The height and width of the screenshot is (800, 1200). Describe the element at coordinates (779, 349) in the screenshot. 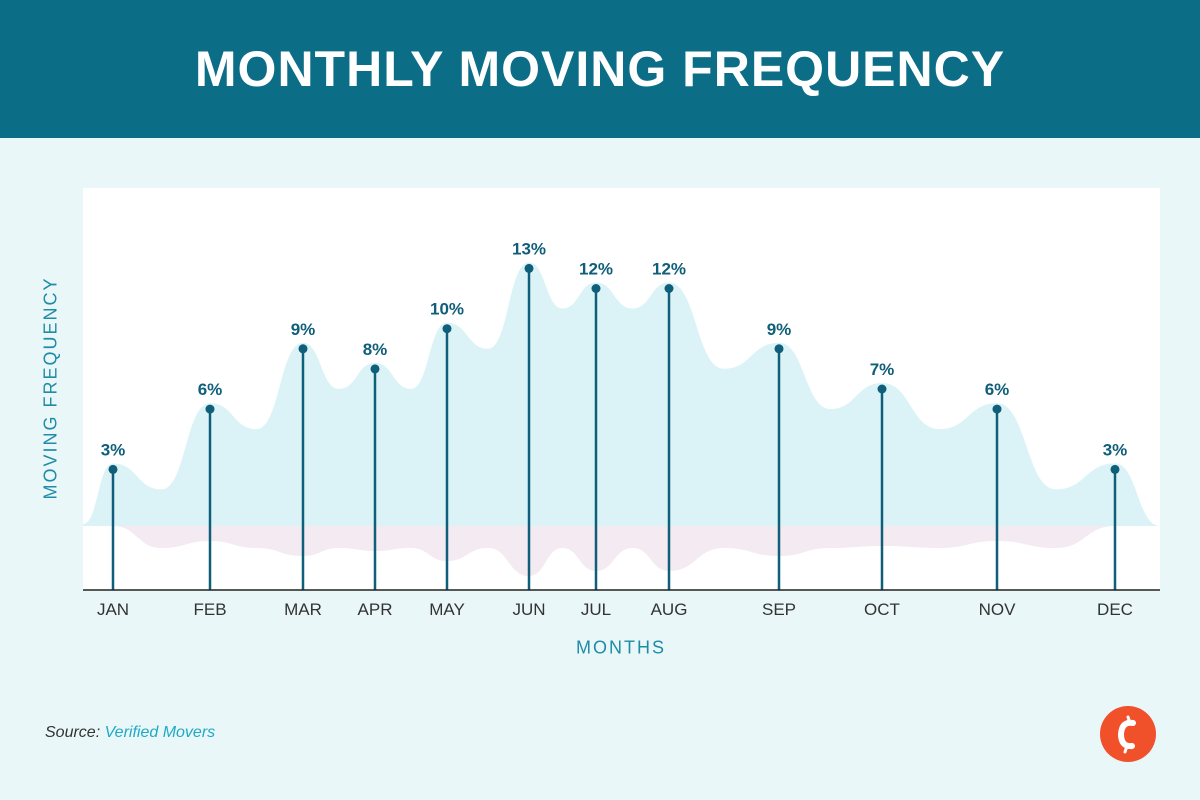

I see `point-sep` at that location.